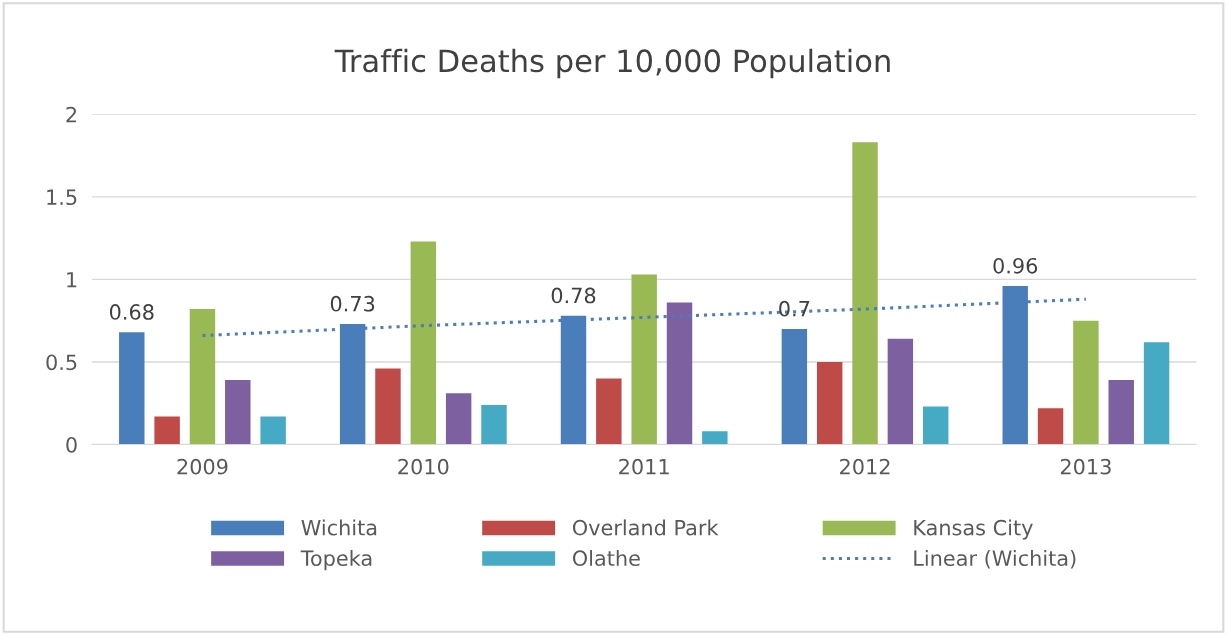  I want to click on data-label: 0.96, so click(1015, 265).